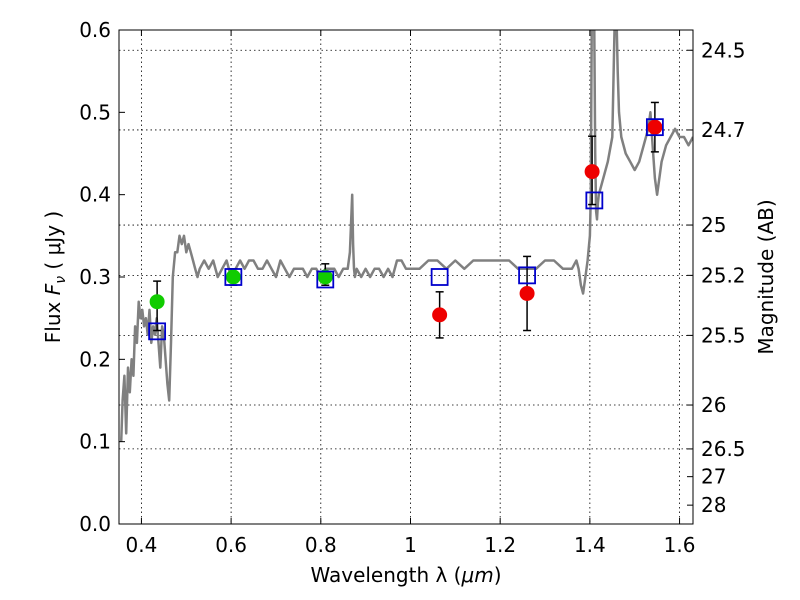  What do you see at coordinates (95, 112) in the screenshot?
I see `y-tick-label: 0.5` at bounding box center [95, 112].